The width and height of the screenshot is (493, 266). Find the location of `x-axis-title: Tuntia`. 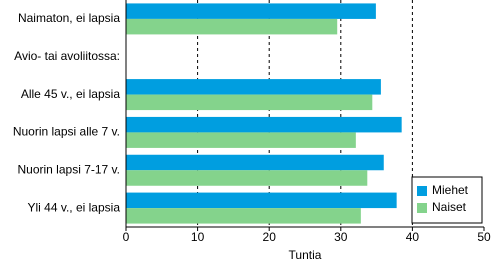

x-axis-title: Tuntia is located at coordinates (305, 255).